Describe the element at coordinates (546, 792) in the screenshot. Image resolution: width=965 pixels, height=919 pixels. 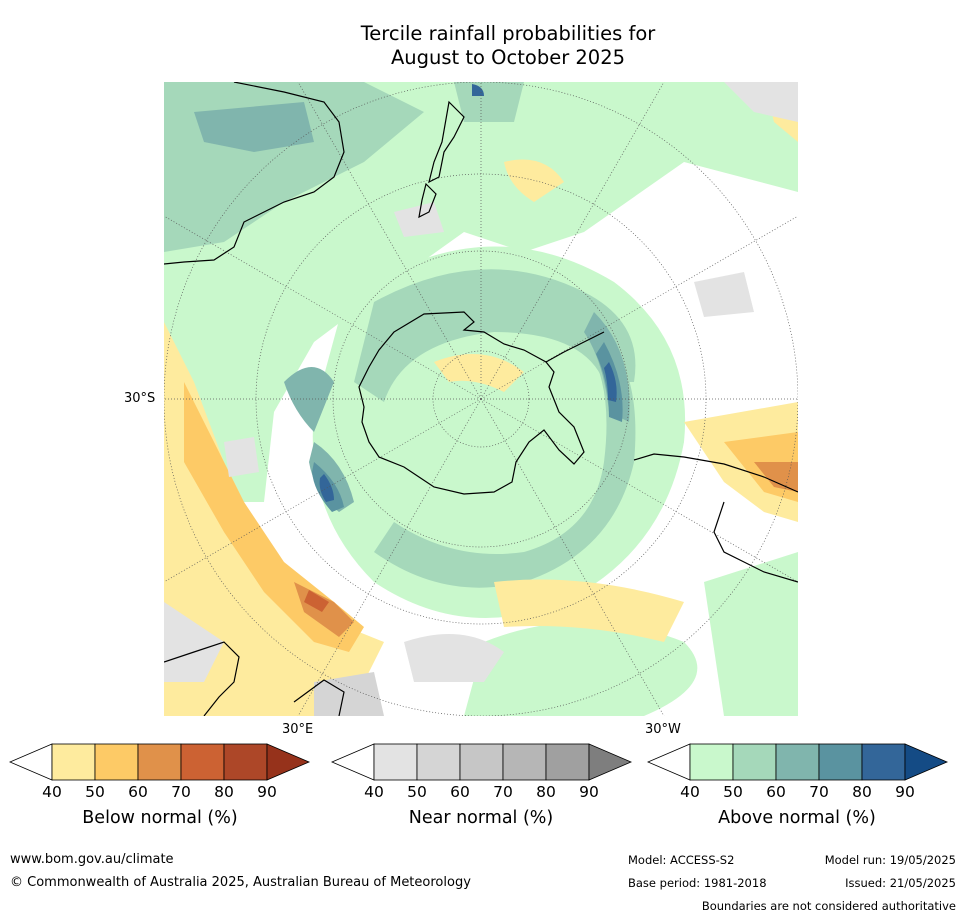
I see `near-tick-80: 80` at that location.